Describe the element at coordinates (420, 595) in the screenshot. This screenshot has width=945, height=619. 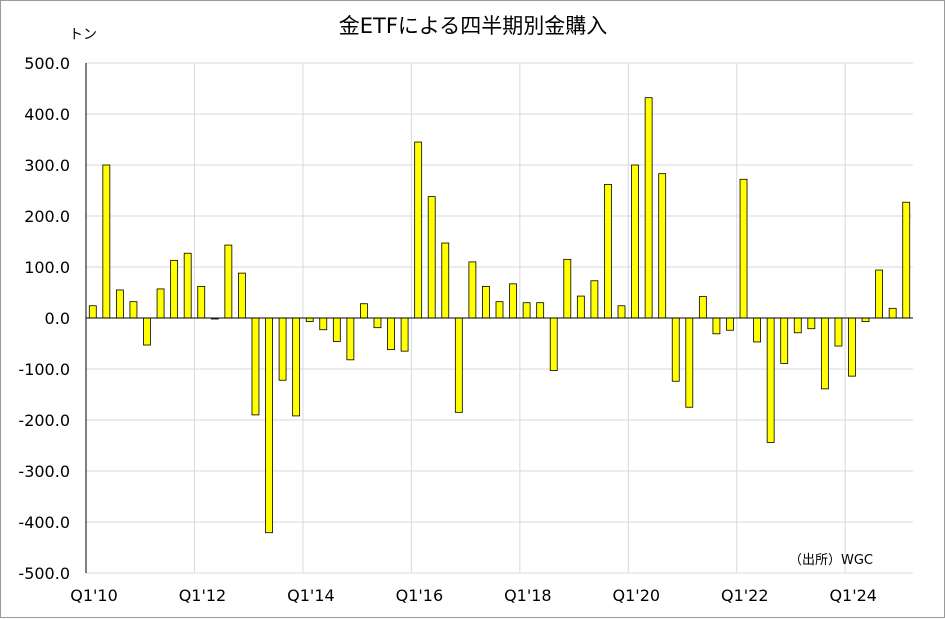
I see `x-tick-label: Q1'16` at that location.